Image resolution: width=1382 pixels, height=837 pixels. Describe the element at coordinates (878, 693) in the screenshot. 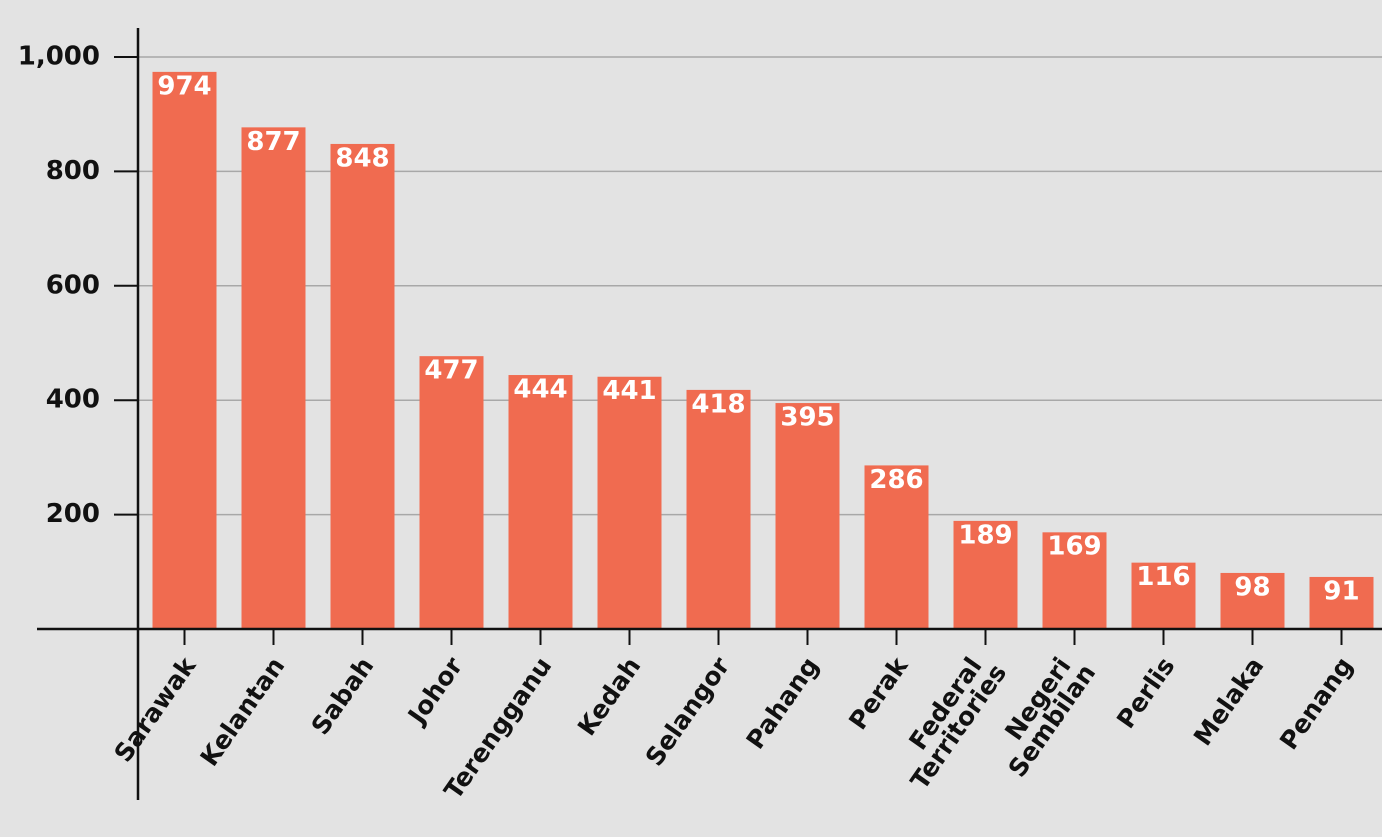

I see `x-tick-label: Perak` at that location.